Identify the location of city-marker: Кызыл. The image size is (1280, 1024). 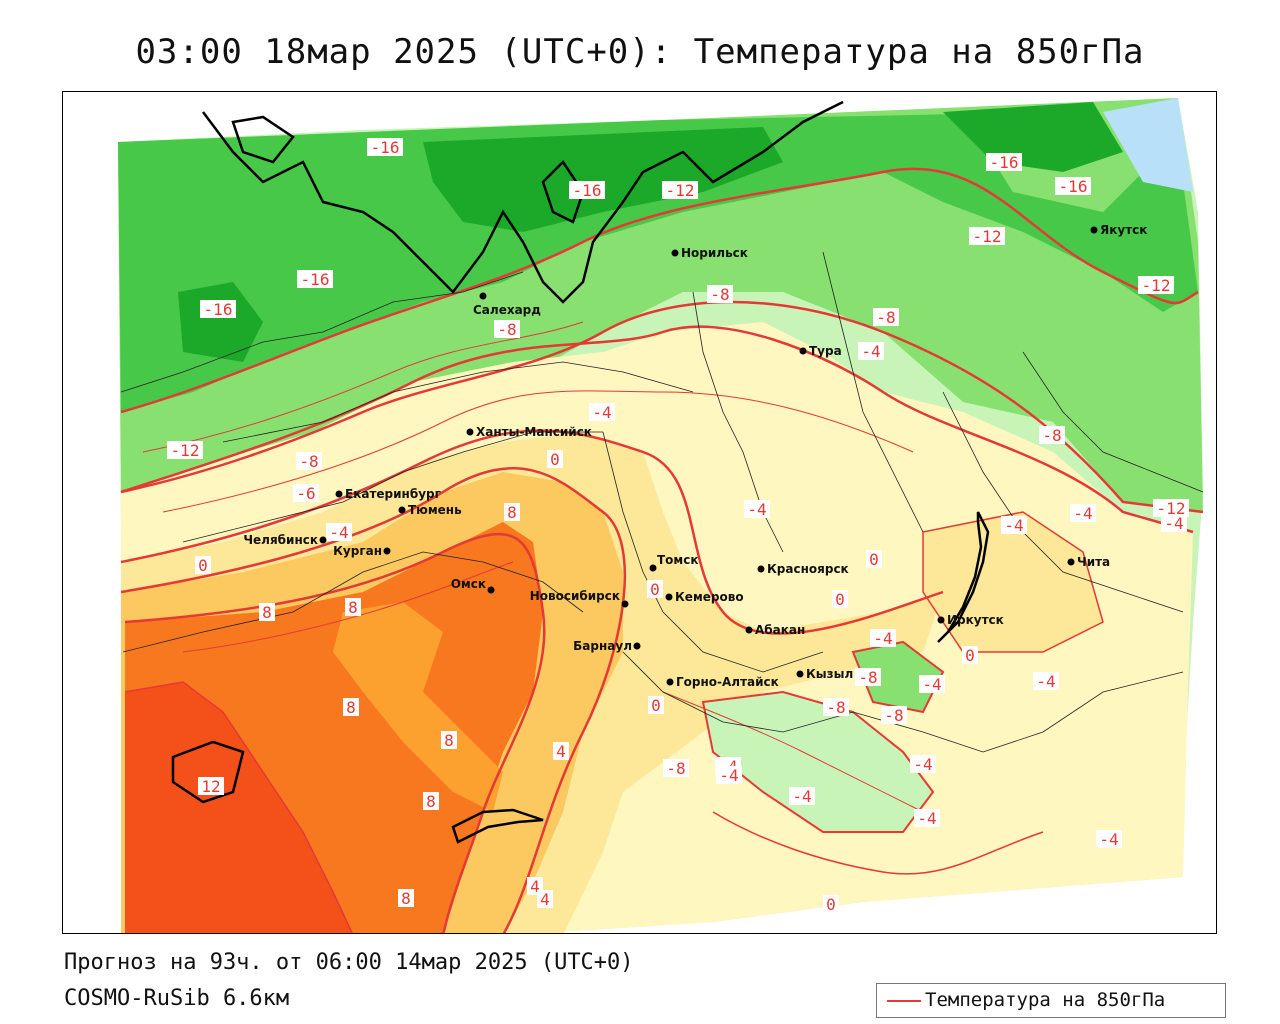
(824, 674).